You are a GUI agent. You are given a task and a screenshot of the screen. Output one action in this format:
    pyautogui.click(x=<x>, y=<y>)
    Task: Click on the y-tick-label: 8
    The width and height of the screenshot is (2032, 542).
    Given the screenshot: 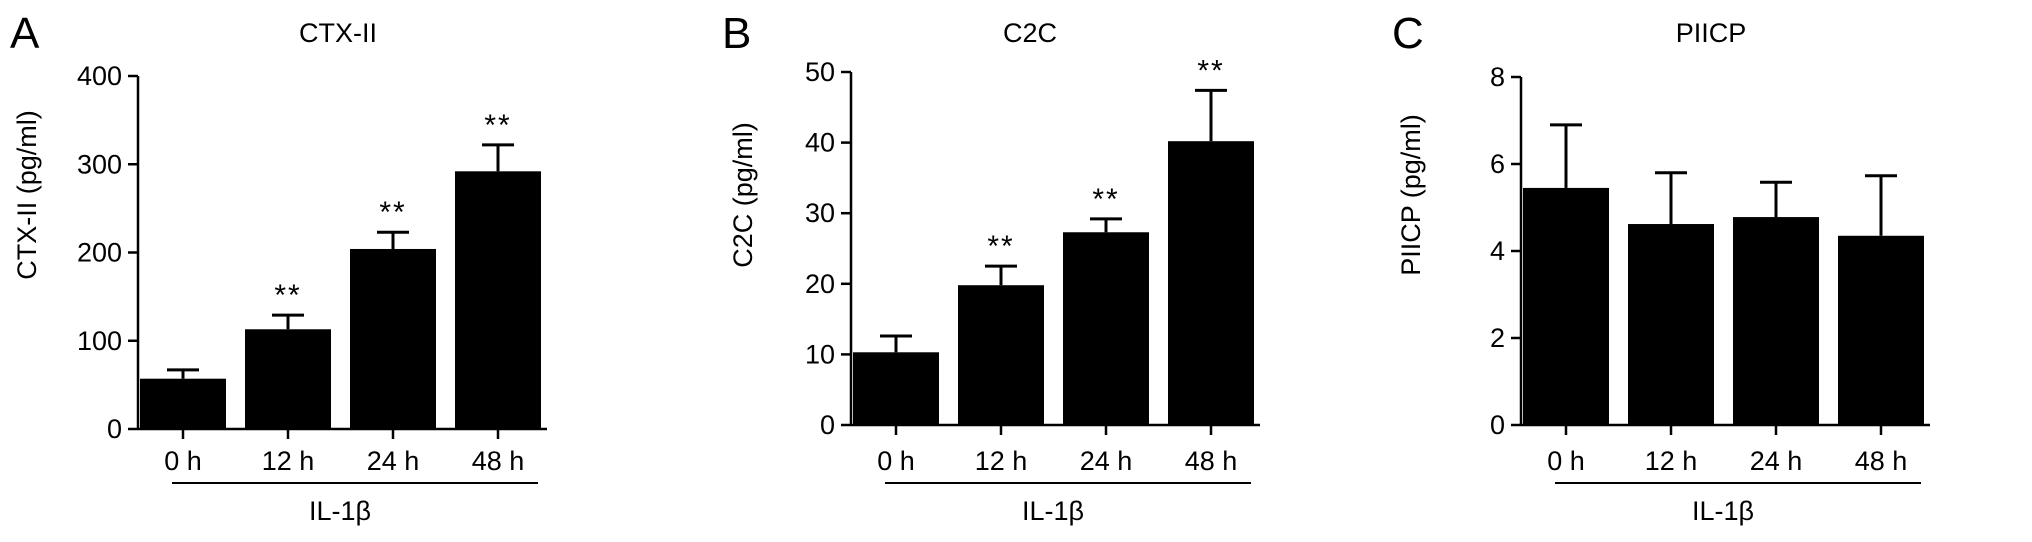 What is the action you would take?
    pyautogui.click(x=1497, y=77)
    